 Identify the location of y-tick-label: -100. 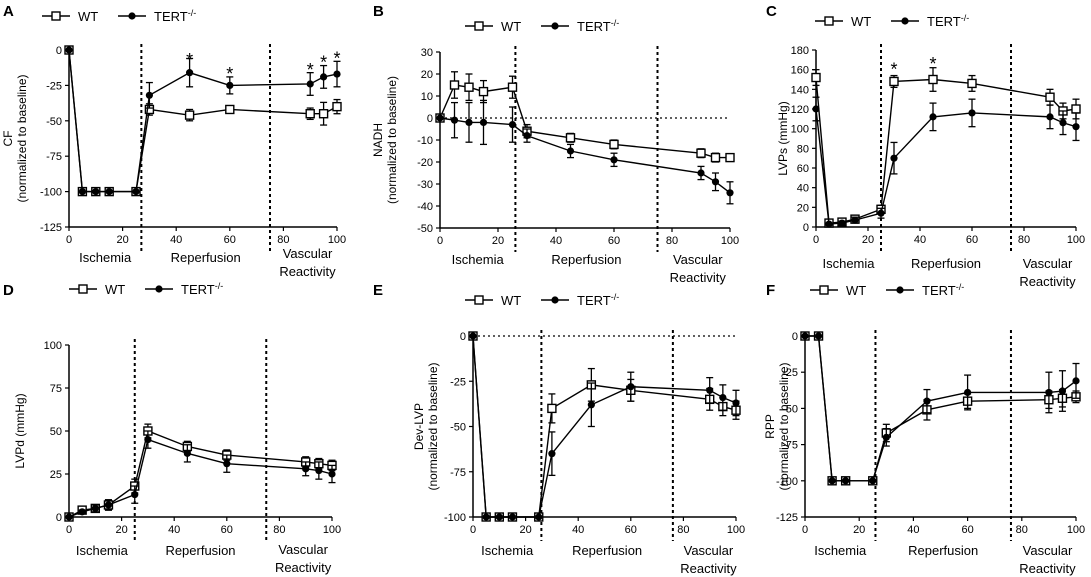
(787, 482).